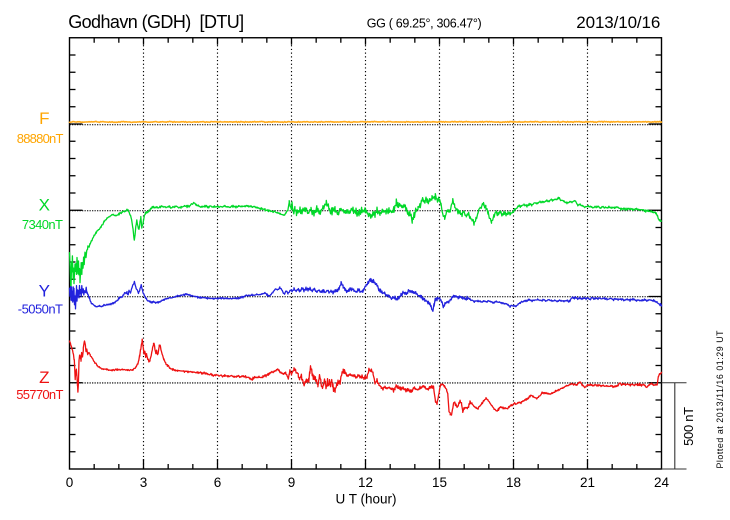  Describe the element at coordinates (42, 224) in the screenshot. I see `svg-text: 7340nT` at that location.